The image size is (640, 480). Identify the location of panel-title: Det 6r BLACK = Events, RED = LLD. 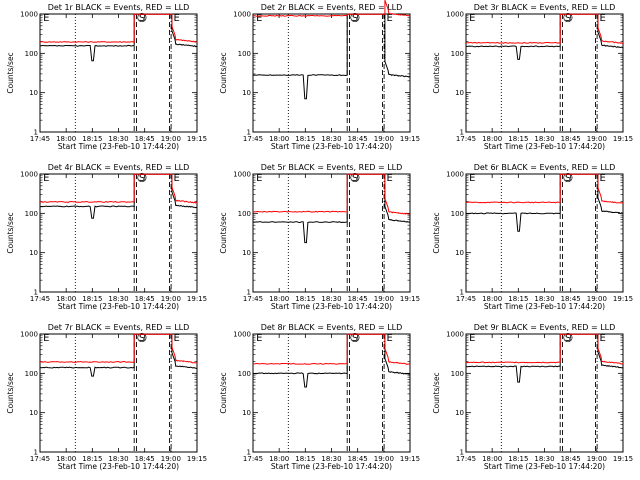
(545, 167).